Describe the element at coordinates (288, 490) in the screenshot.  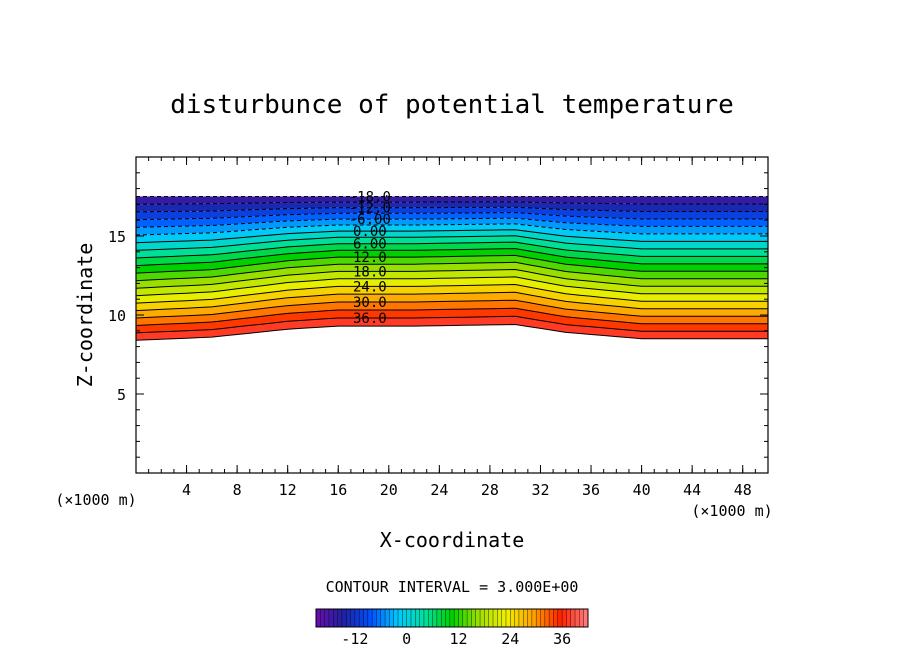
I see `x-tick-label: 12` at that location.